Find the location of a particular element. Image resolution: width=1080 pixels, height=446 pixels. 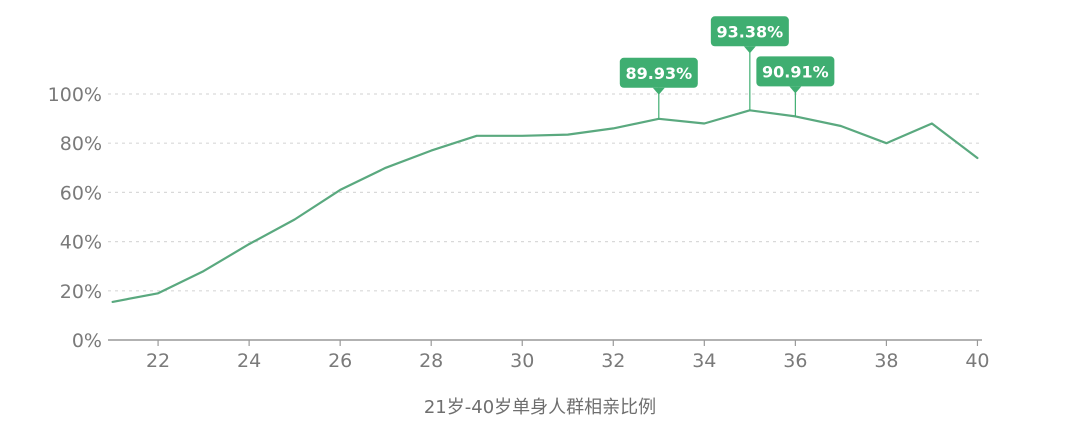

callout-layer: 89.93% 93.38% 90.91% is located at coordinates (727, 67).